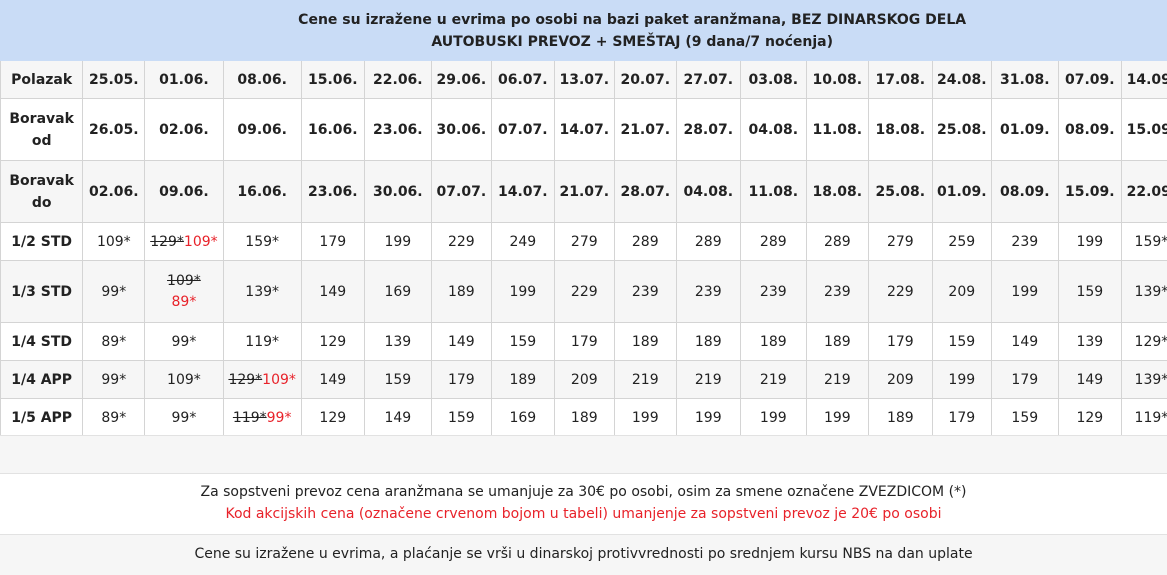 Image resolution: width=1167 pixels, height=575 pixels. I want to click on promo-price: 99*, so click(279, 418).